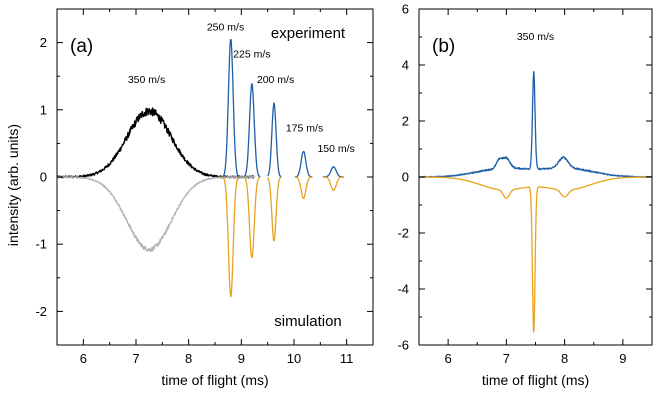 The image size is (658, 394). What do you see at coordinates (335, 149) in the screenshot?
I see `annotation: 150 m/s` at bounding box center [335, 149].